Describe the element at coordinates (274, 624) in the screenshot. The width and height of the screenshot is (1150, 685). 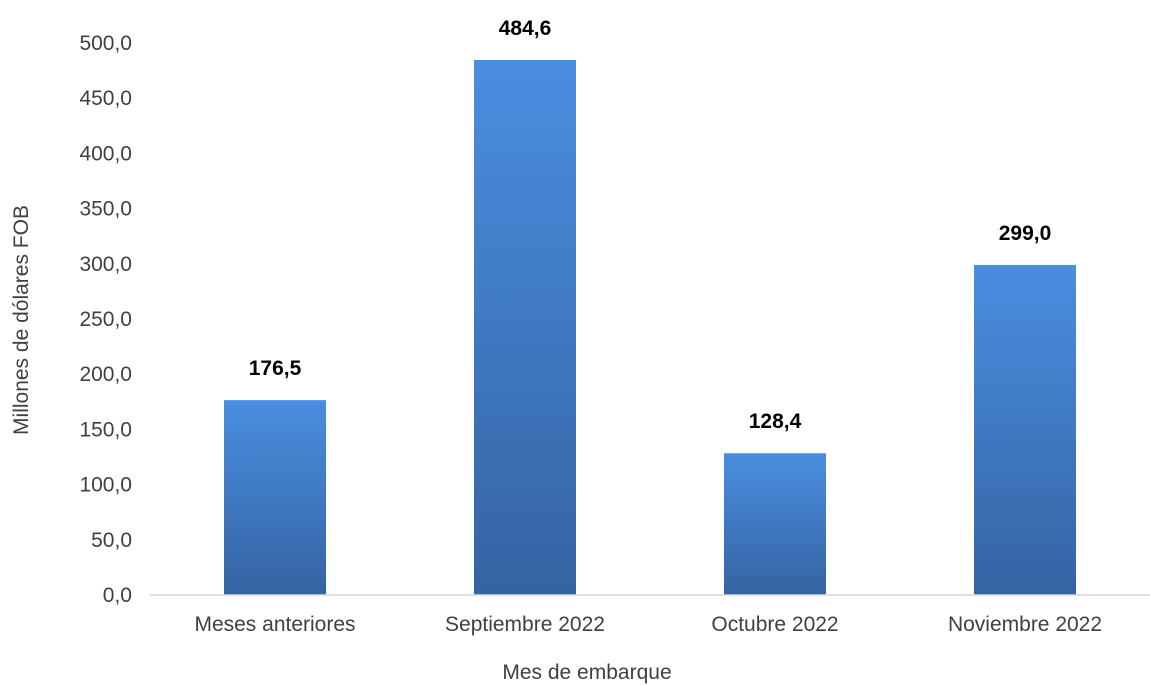
I see `x-tick-label: Meses anteriores` at that location.